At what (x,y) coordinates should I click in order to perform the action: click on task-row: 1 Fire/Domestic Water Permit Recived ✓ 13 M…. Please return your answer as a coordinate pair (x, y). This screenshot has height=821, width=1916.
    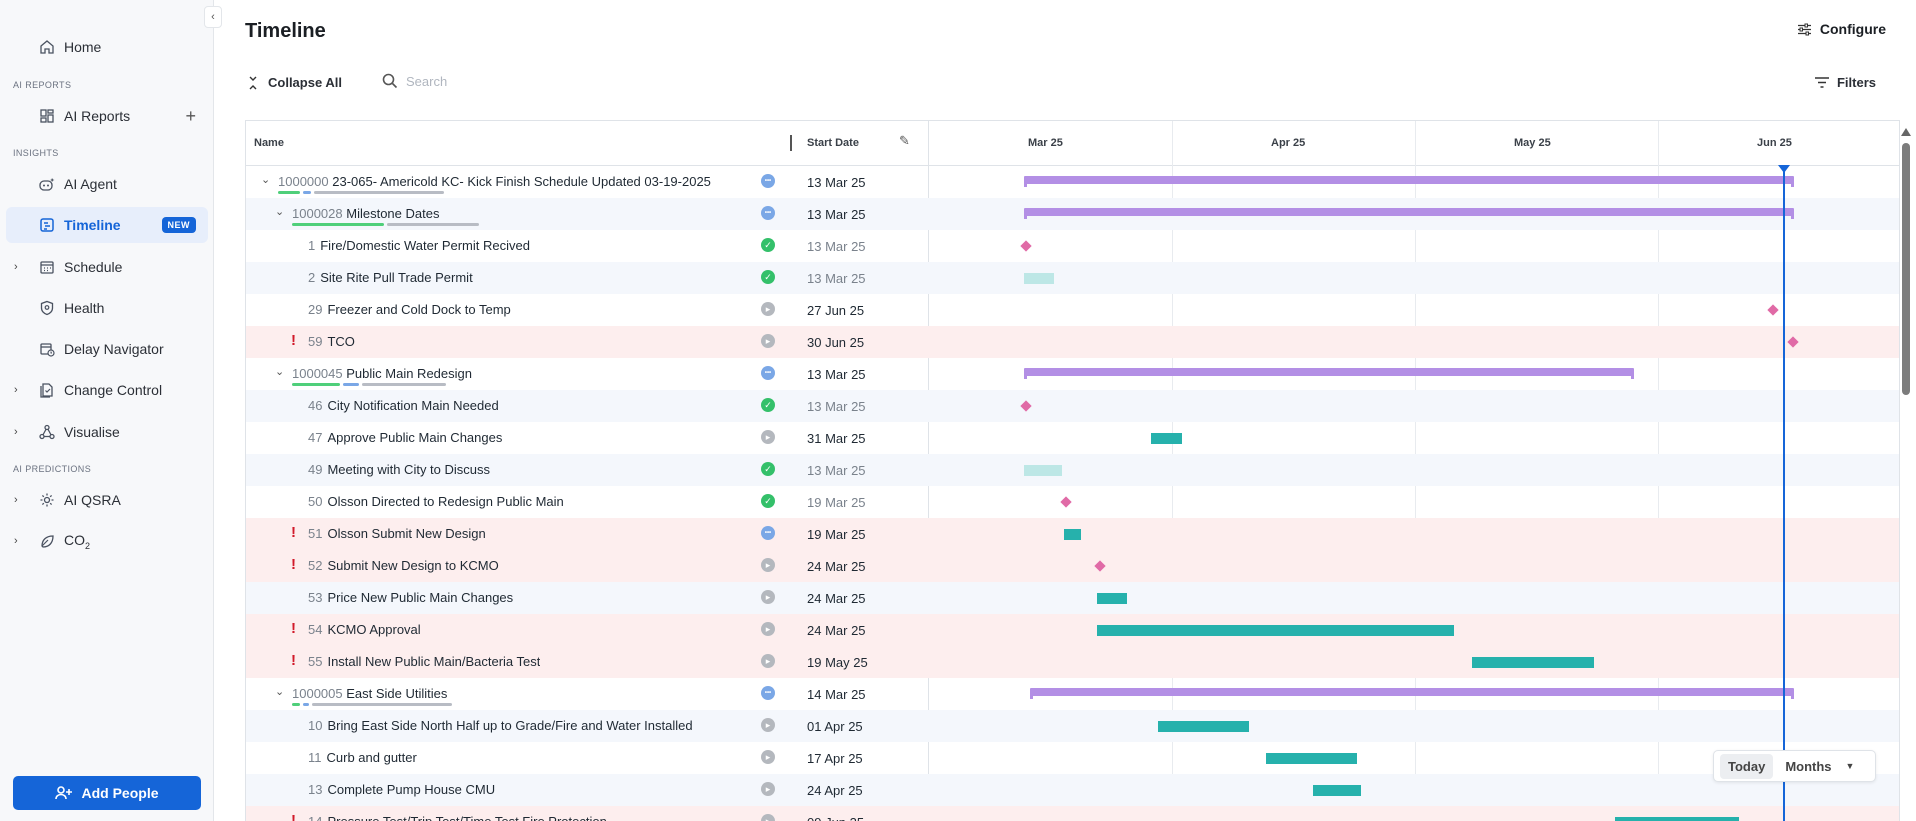
    Looking at the image, I should click on (1072, 246).